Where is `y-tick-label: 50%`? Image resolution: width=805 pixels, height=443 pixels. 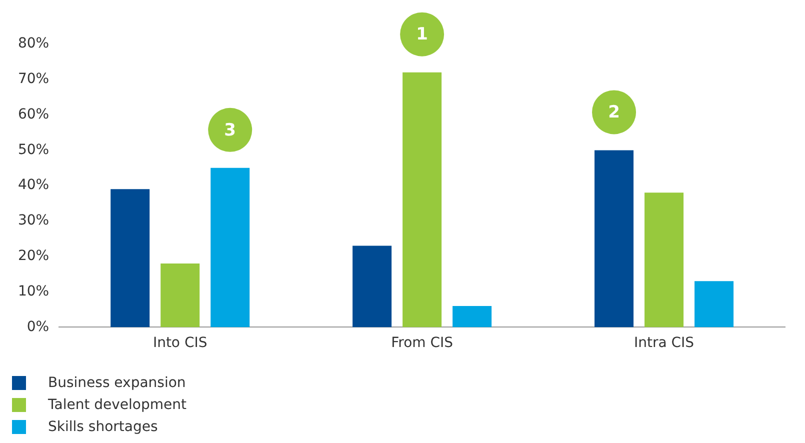
y-tick-label: 50% is located at coordinates (34, 150).